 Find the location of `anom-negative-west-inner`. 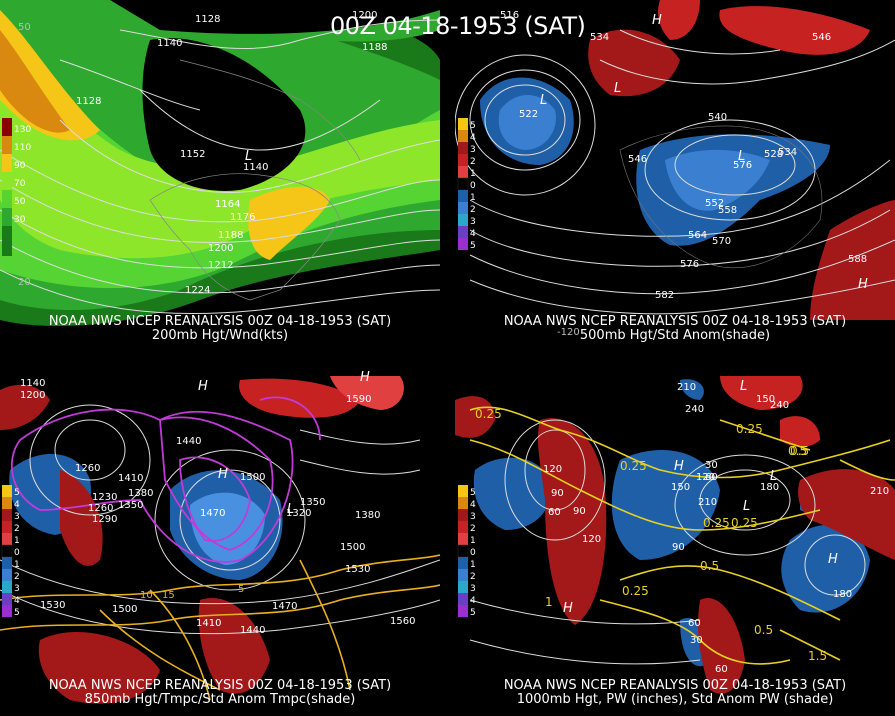

anom-negative-west-inner is located at coordinates (527, 122).